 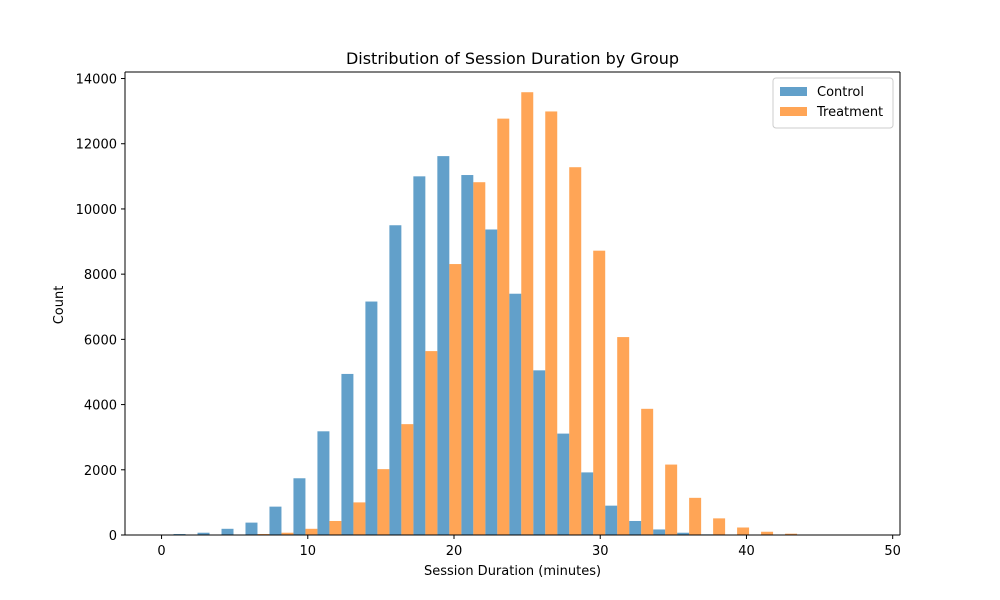 I want to click on x-tick-label: 10, so click(x=308, y=551).